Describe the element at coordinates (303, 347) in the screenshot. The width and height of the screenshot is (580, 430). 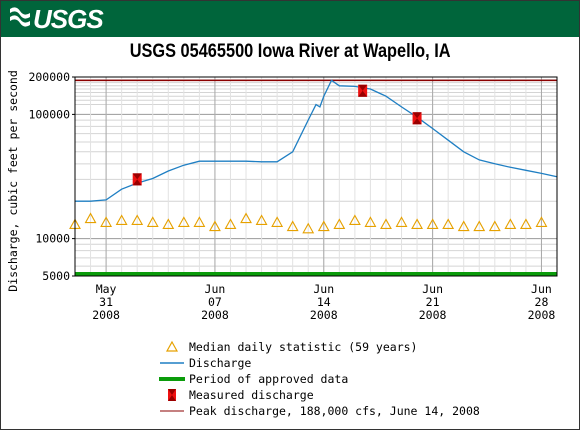
I see `legend-label: Median daily statistic (59 years)` at that location.